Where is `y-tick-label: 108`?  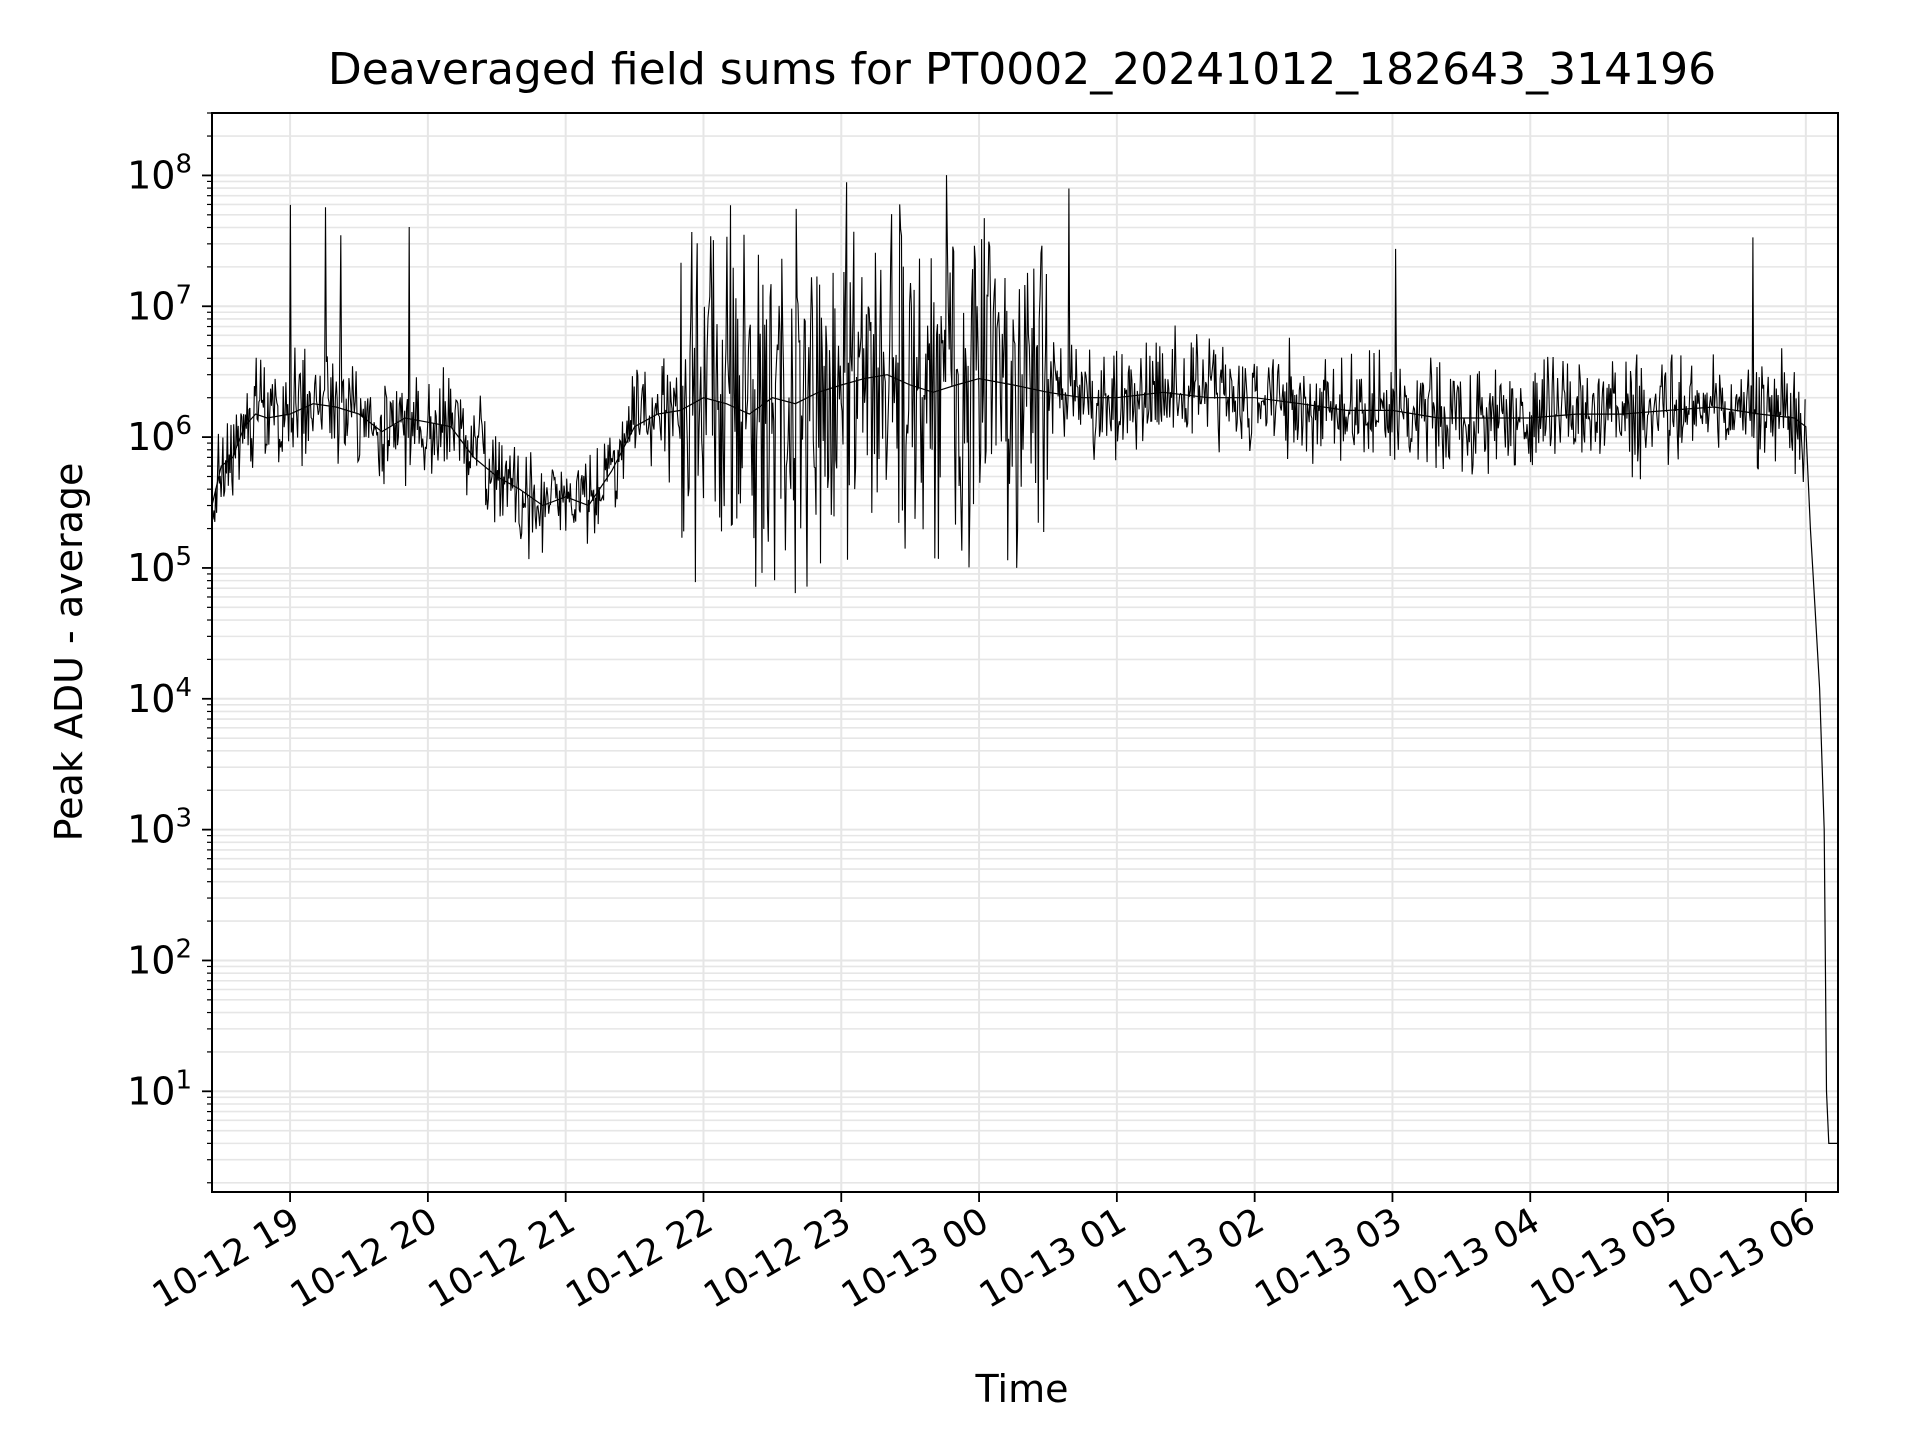 y-tick-label: 108 is located at coordinates (159, 173).